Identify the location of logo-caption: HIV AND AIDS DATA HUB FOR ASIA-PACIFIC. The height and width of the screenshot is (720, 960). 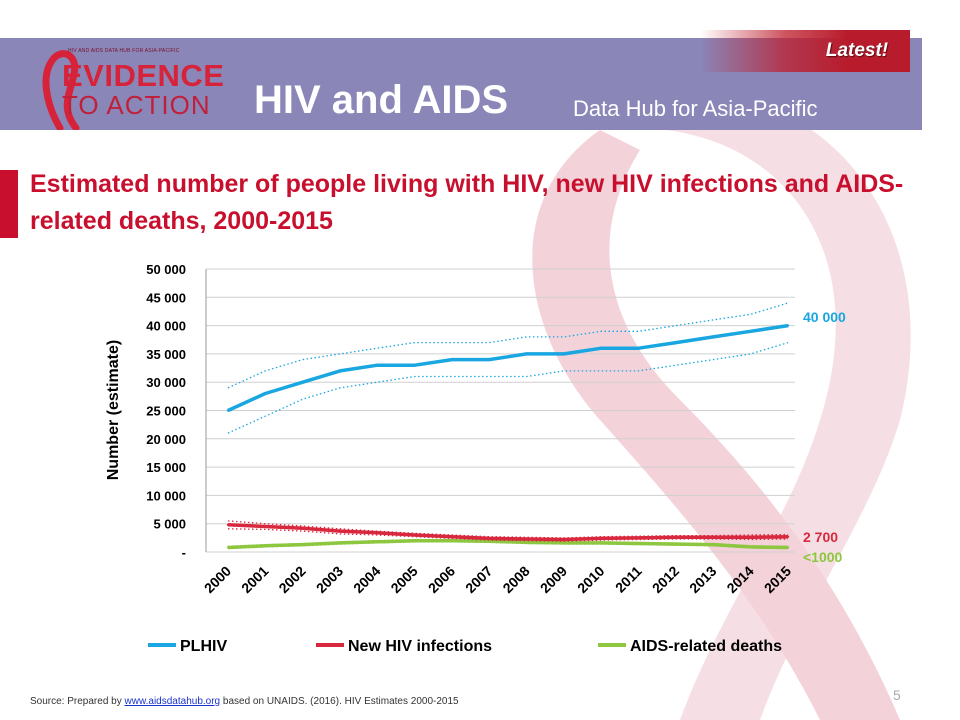
(124, 51).